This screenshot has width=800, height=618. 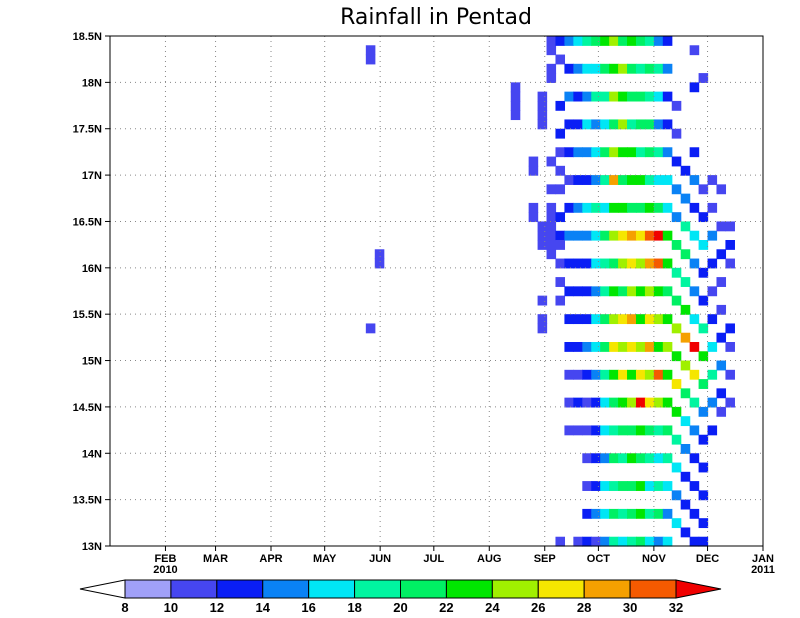 I want to click on colorbar-label: 12, so click(x=217, y=607).